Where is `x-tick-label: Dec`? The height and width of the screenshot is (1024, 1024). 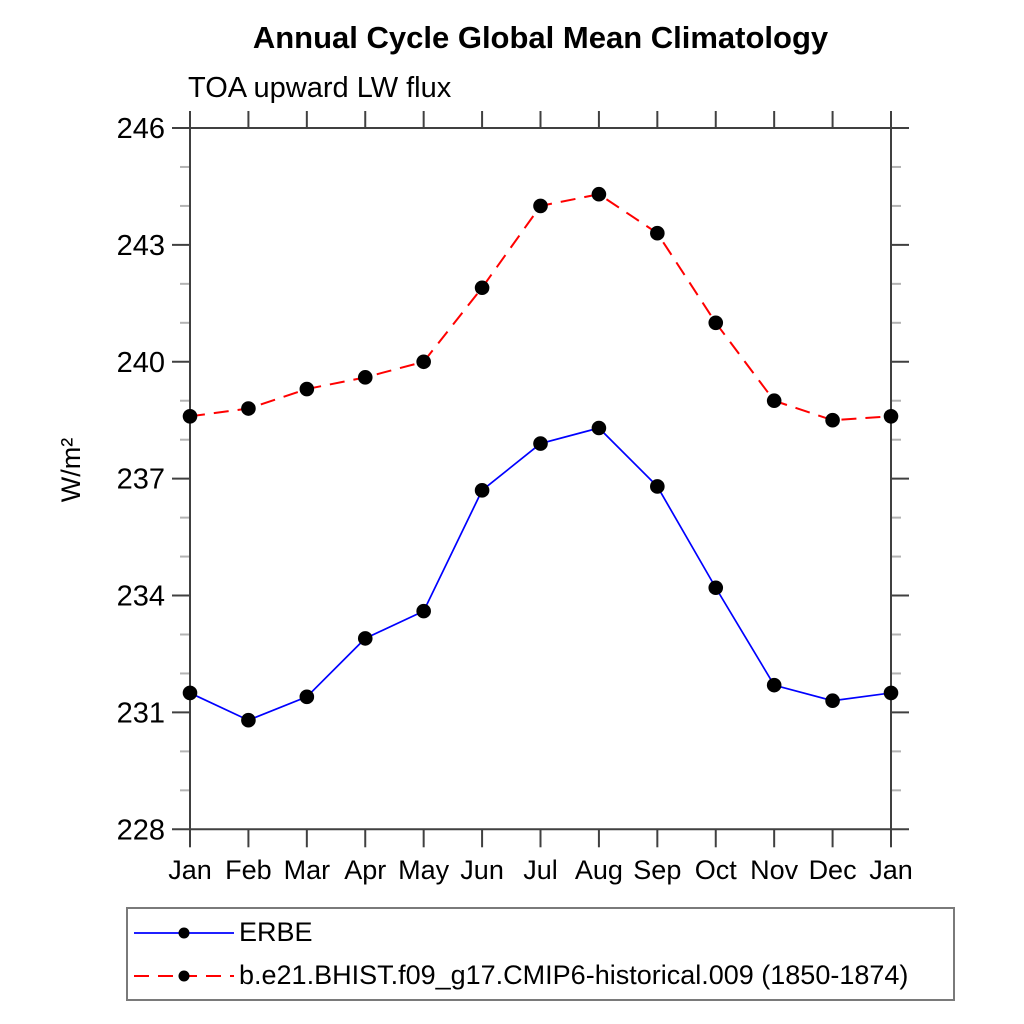 x-tick-label: Dec is located at coordinates (833, 870).